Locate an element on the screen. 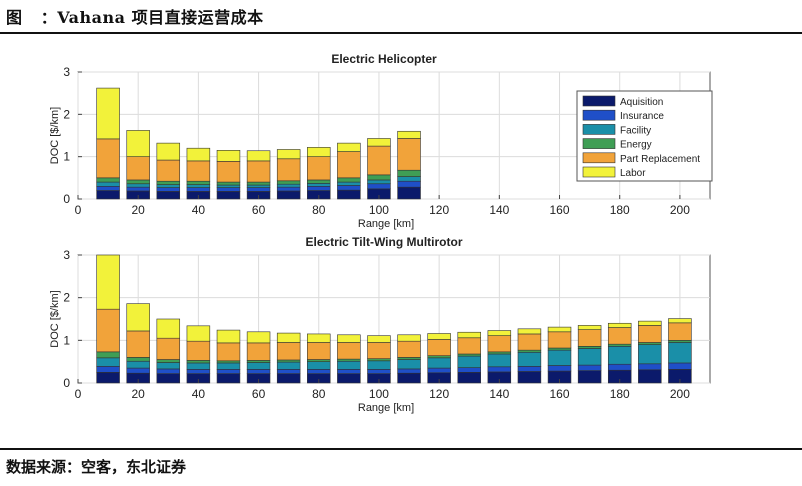 The height and width of the screenshot is (486, 802). y-tick-label: 2 is located at coordinates (66, 114).